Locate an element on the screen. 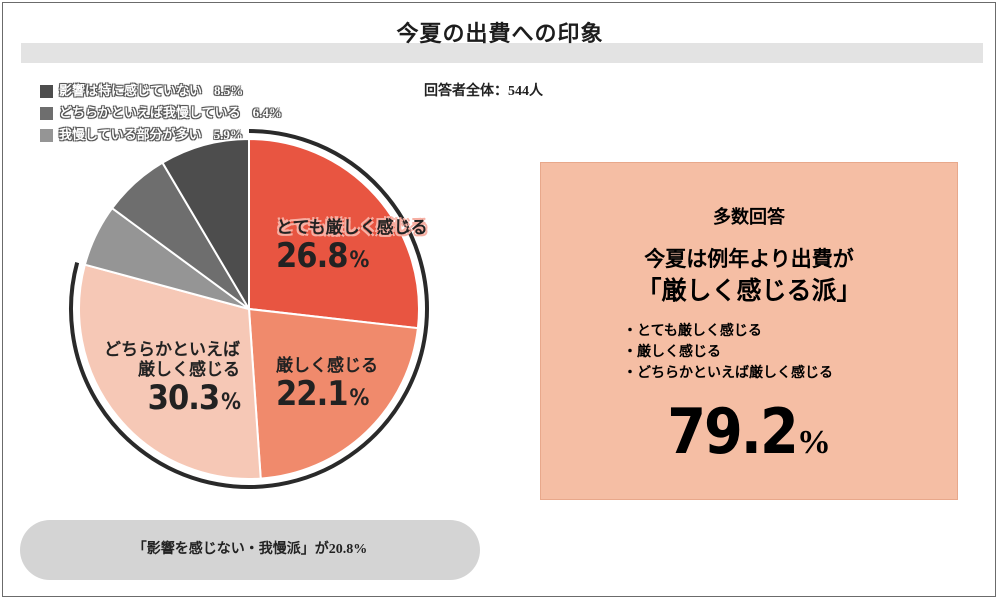 This screenshot has height=601, width=1000. summary-total-value: 79.2 is located at coordinates (733, 431).